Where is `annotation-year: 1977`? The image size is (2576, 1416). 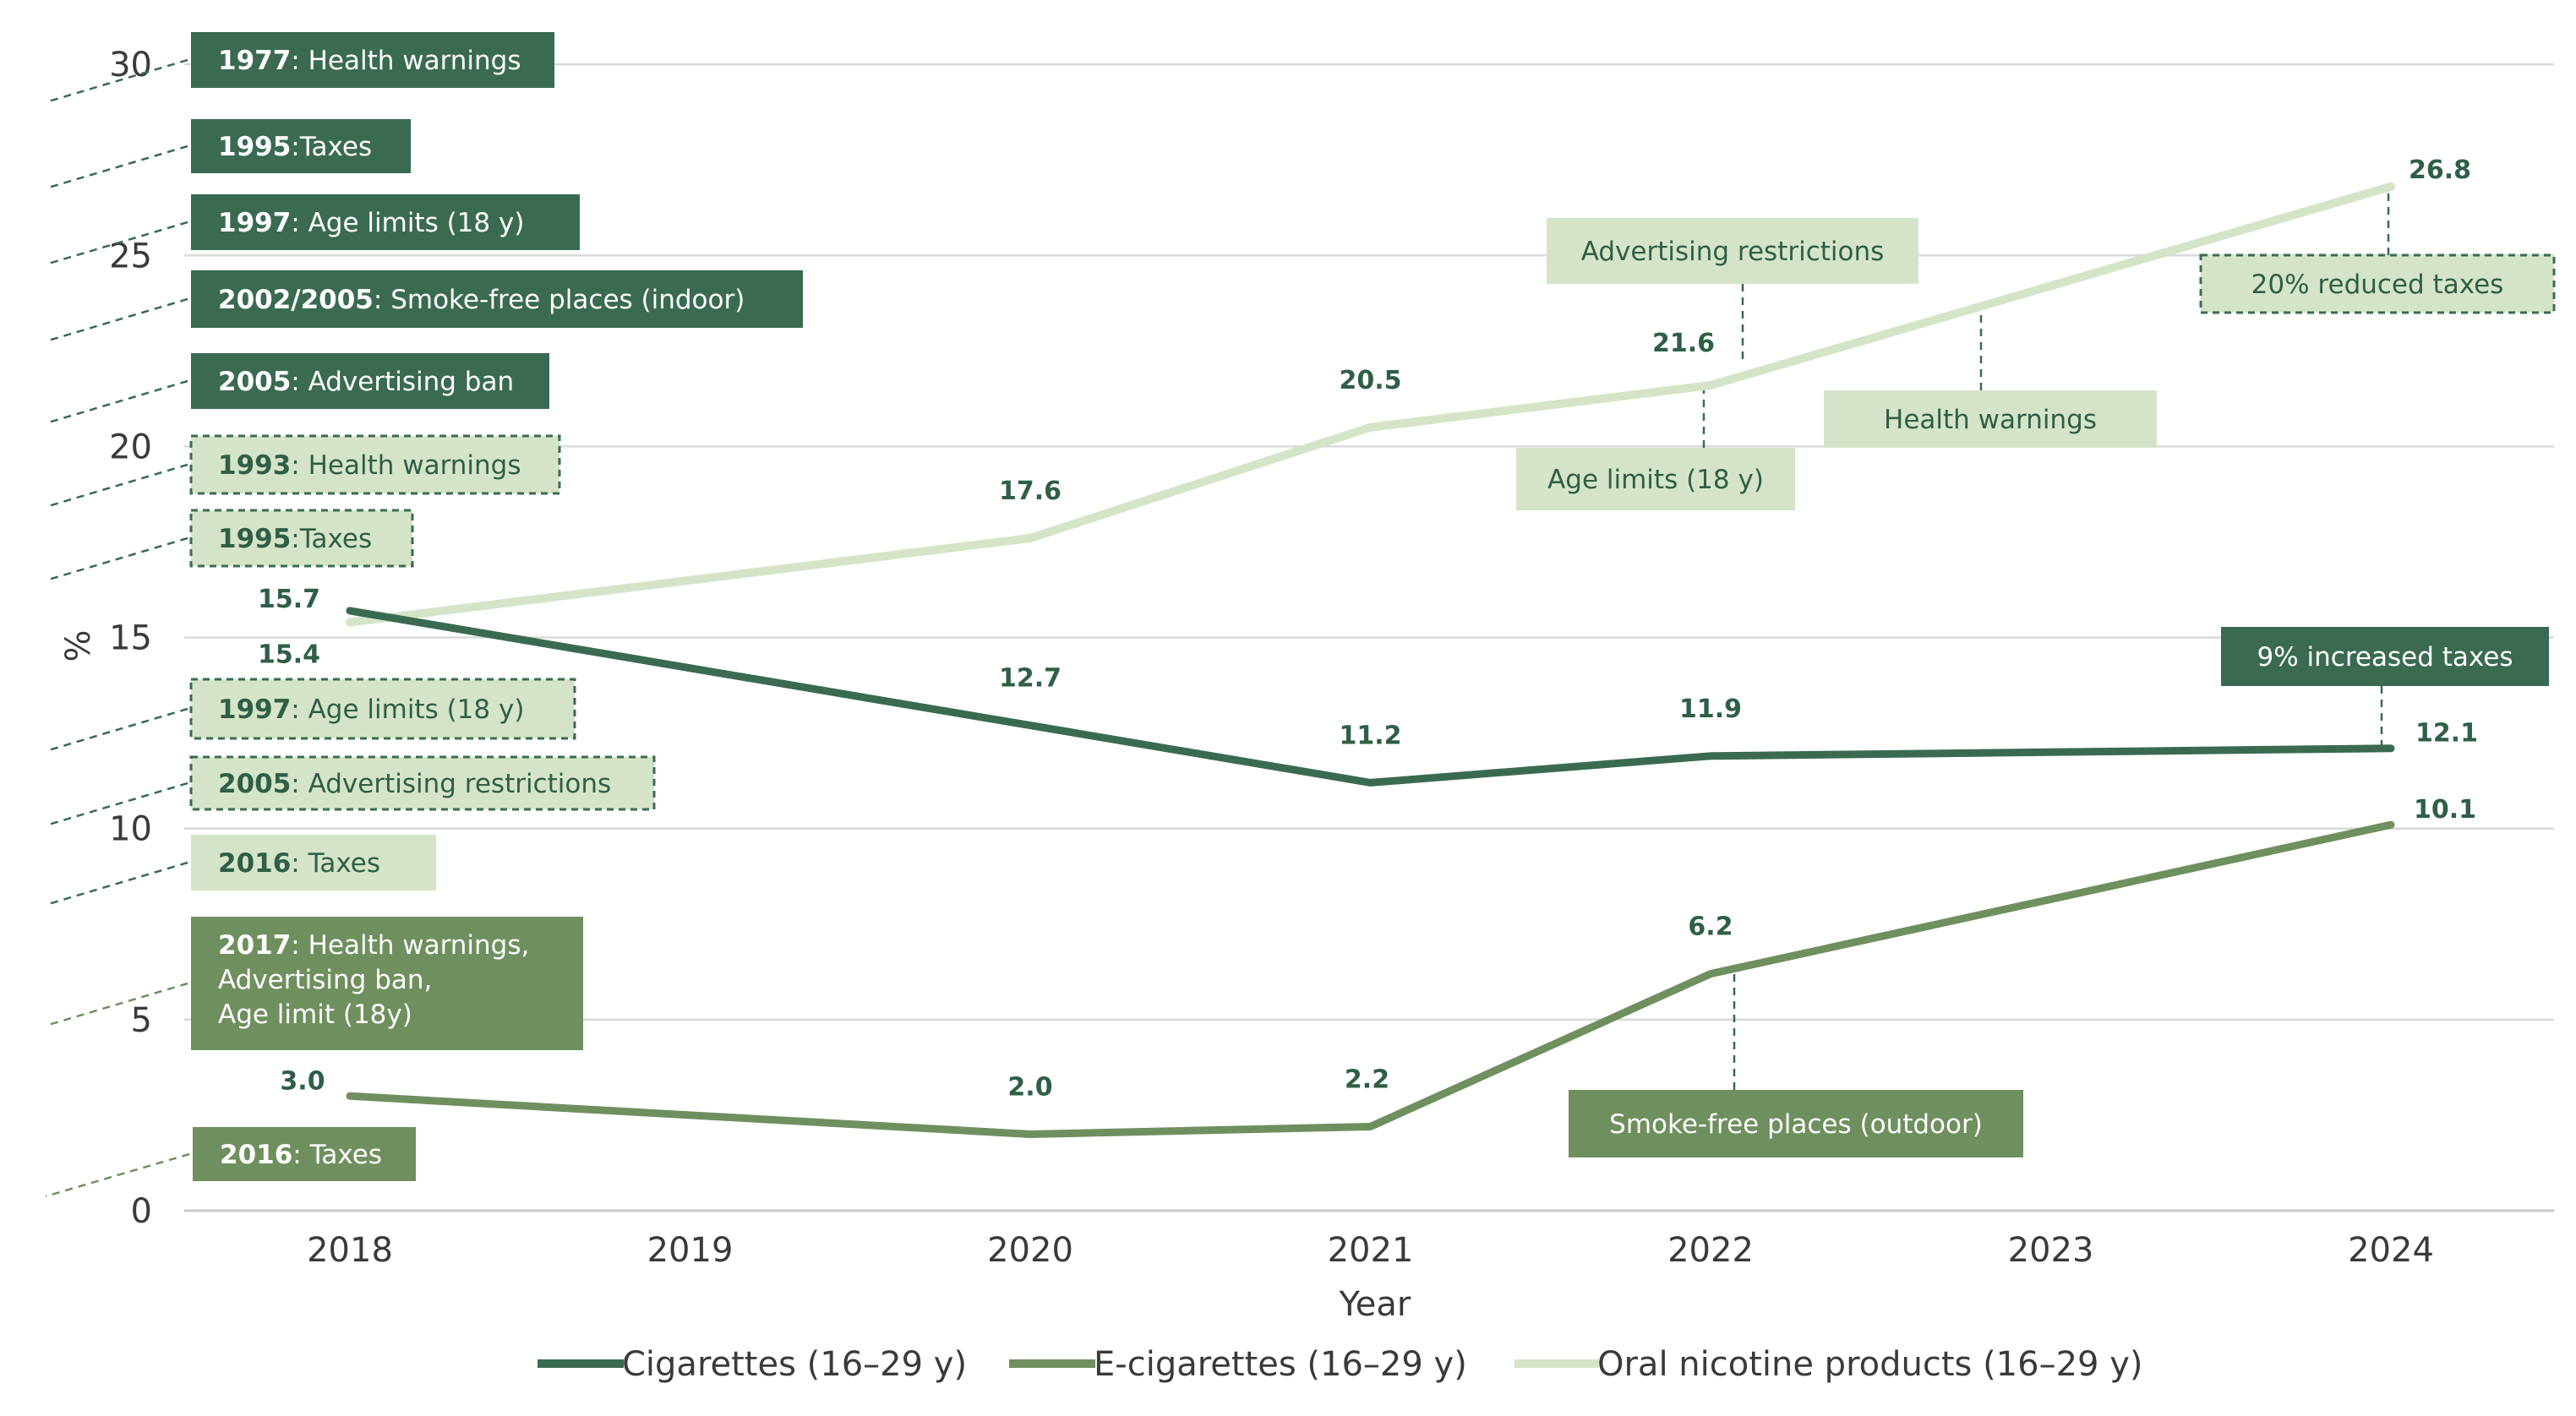
annotation-year: 1977 is located at coordinates (254, 61).